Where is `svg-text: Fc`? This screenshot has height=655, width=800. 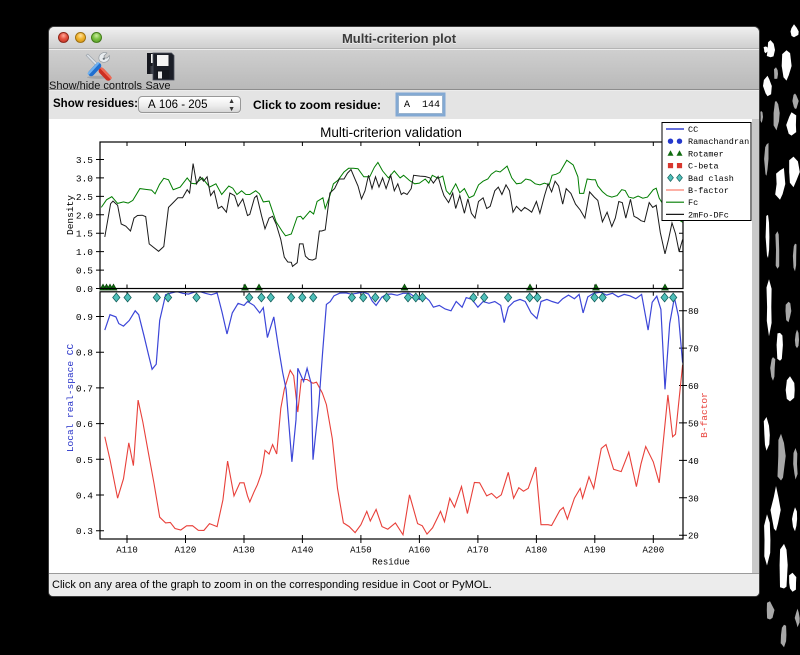
svg-text: Fc is located at coordinates (693, 203).